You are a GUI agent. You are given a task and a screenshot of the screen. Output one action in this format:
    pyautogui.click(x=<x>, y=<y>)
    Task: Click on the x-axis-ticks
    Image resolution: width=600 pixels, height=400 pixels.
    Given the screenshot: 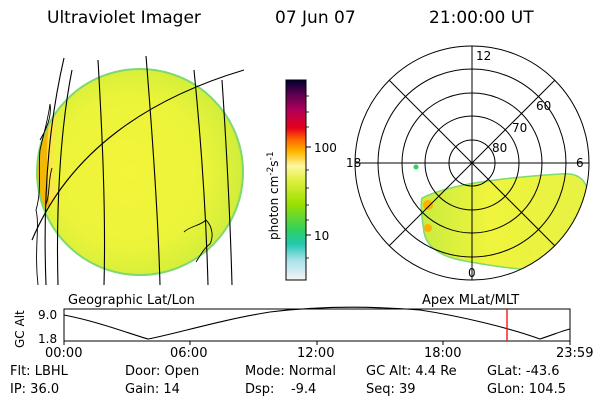 What is the action you would take?
    pyautogui.click(x=317, y=343)
    